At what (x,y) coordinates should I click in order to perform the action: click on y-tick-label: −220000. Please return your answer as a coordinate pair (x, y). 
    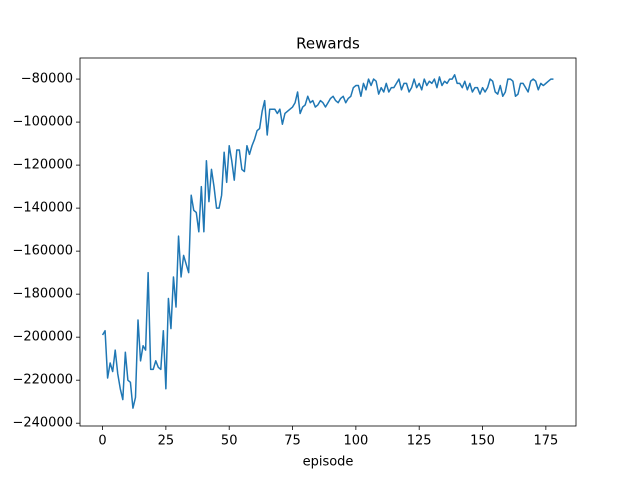
    Looking at the image, I should click on (42, 380).